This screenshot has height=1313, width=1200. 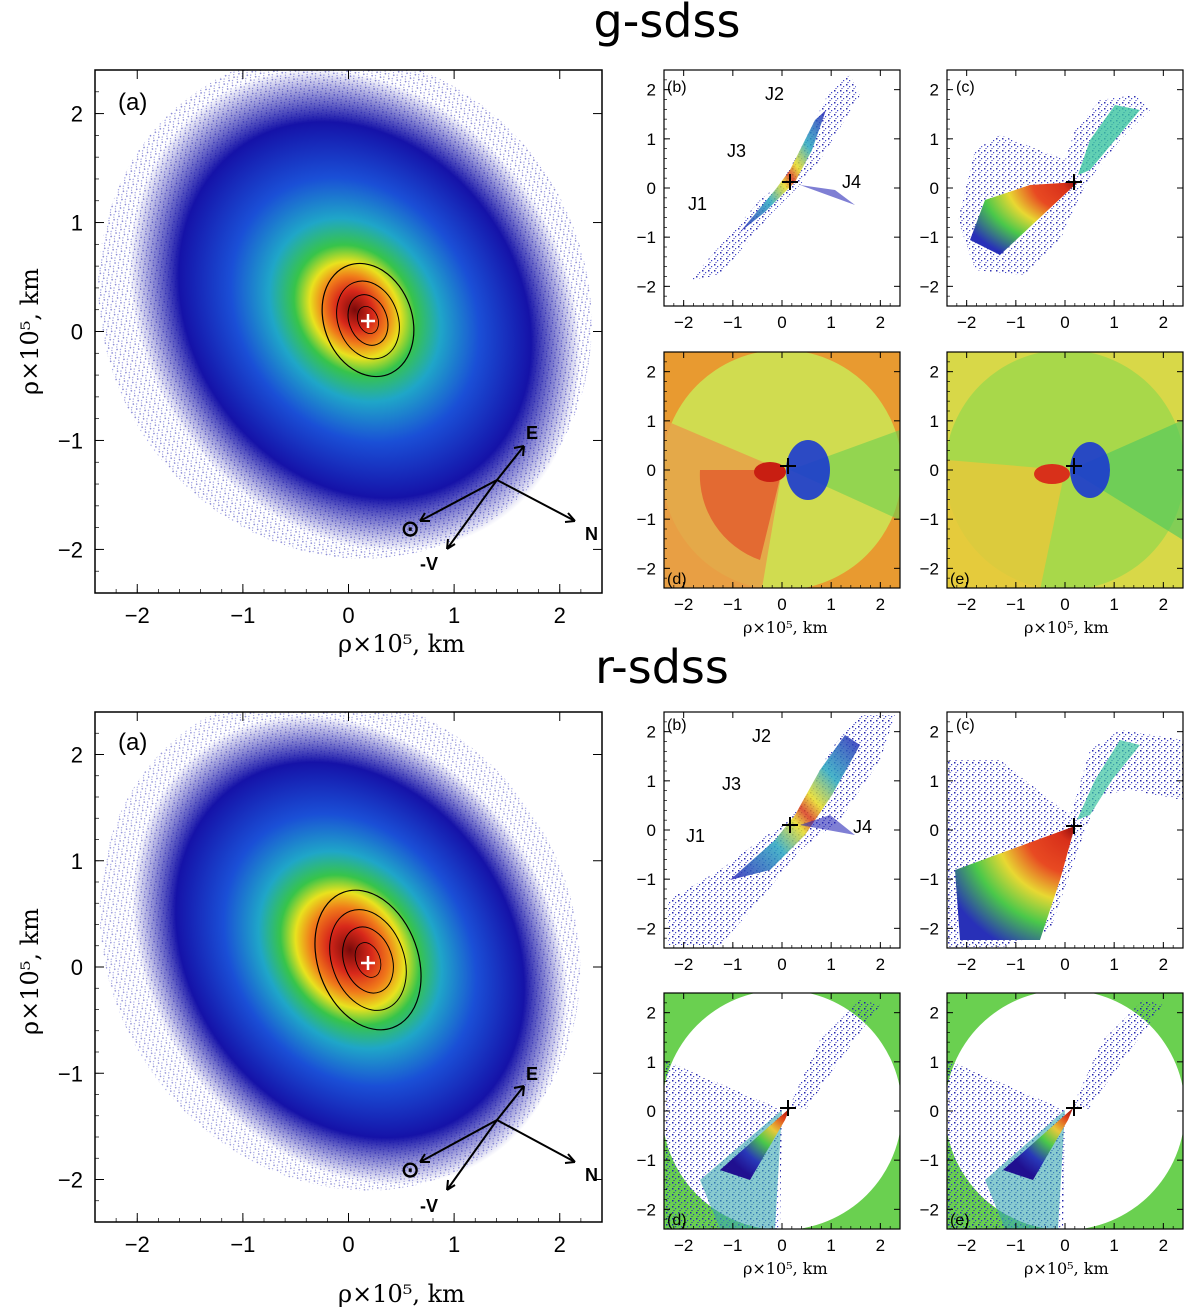 I want to click on g-direction-compass, so click(x=497, y=497).